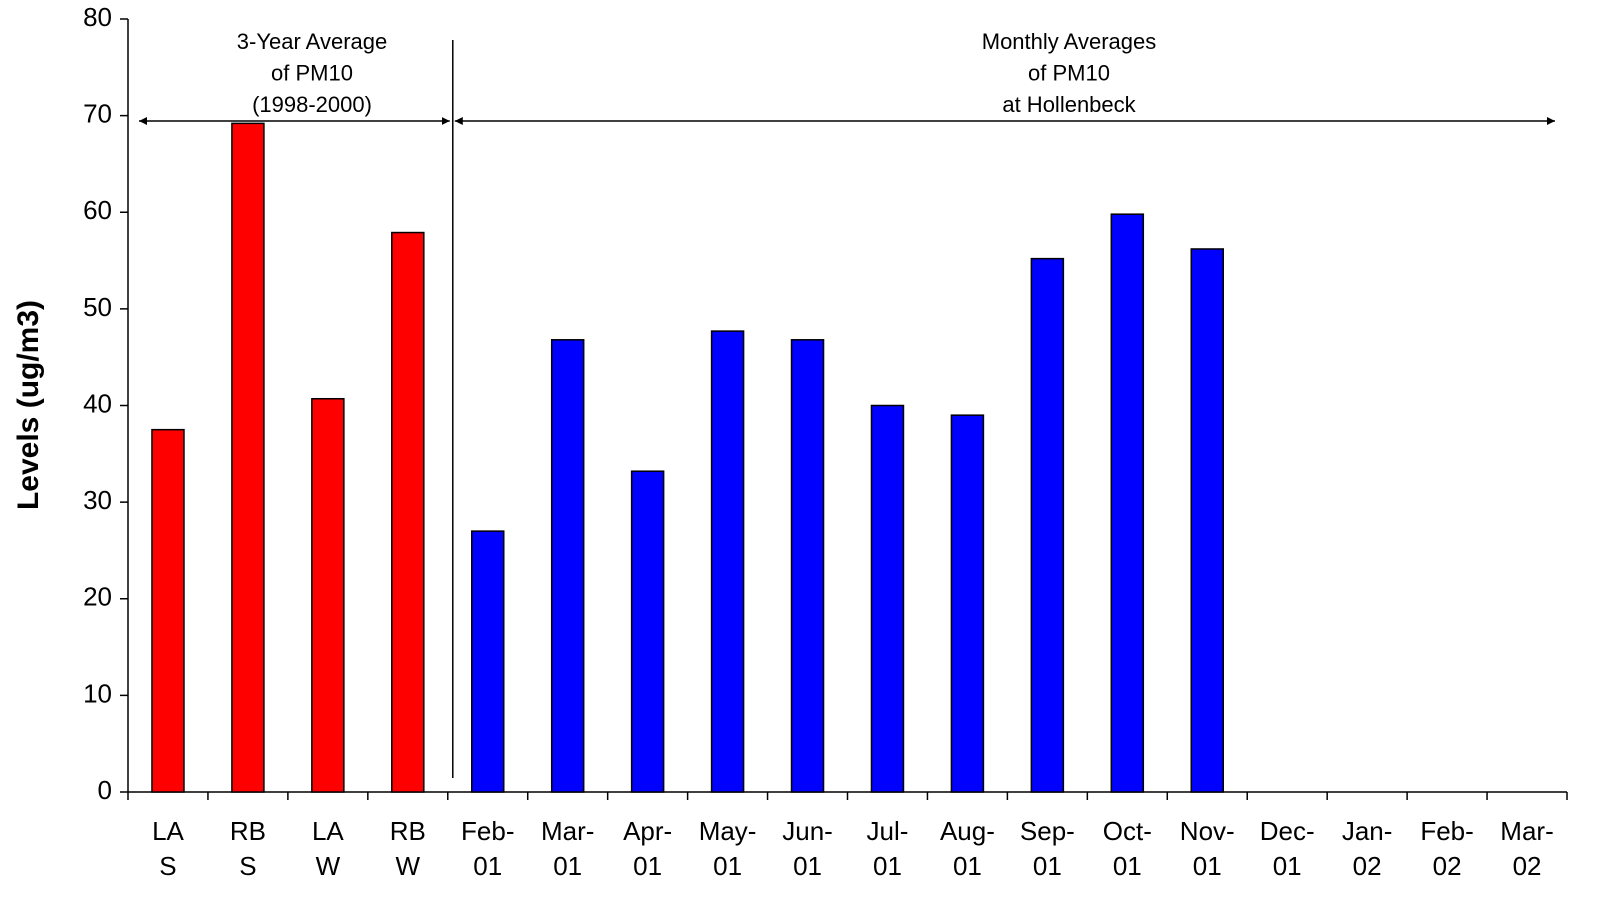 The width and height of the screenshot is (1623, 915). What do you see at coordinates (97, 500) in the screenshot?
I see `y-tick-label: 30` at bounding box center [97, 500].